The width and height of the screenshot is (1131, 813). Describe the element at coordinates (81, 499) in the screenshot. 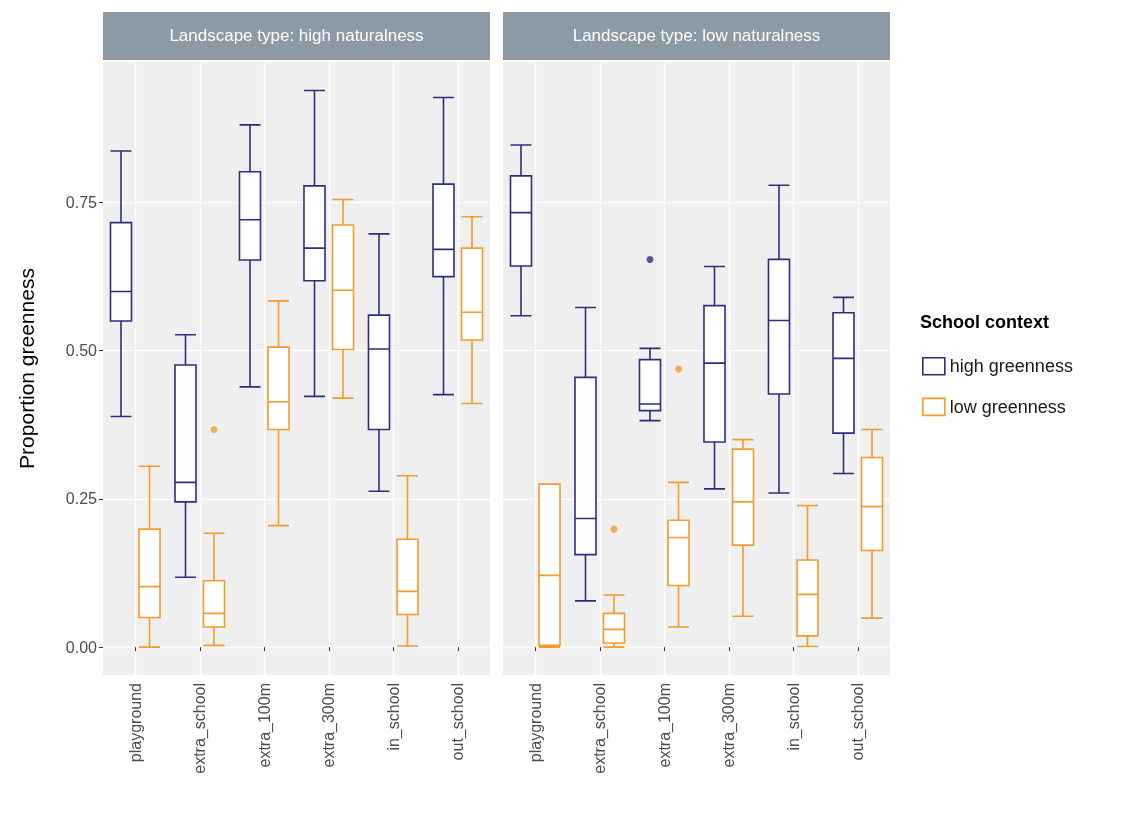

I see `y-tick-label: 0.25` at that location.